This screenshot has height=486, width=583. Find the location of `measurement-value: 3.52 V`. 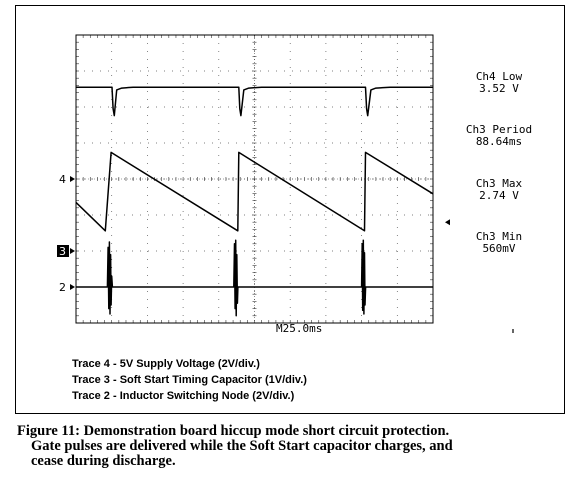

measurement-value: 3.52 V is located at coordinates (499, 88).